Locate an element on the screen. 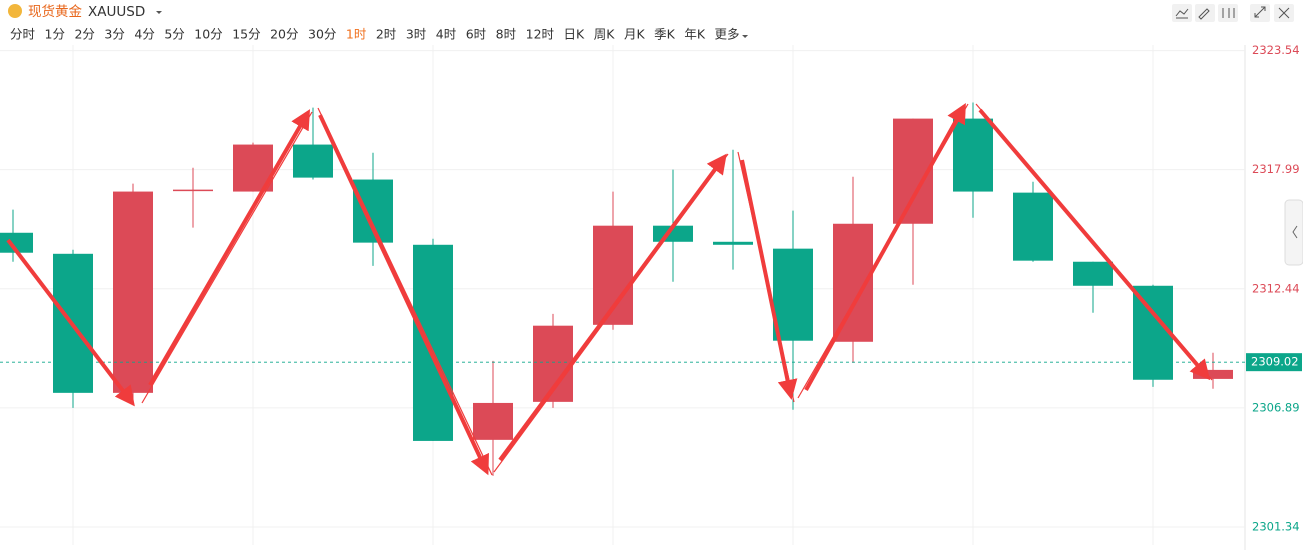 The image size is (1303, 550). y-tick-label: 2301.34 is located at coordinates (1276, 526).